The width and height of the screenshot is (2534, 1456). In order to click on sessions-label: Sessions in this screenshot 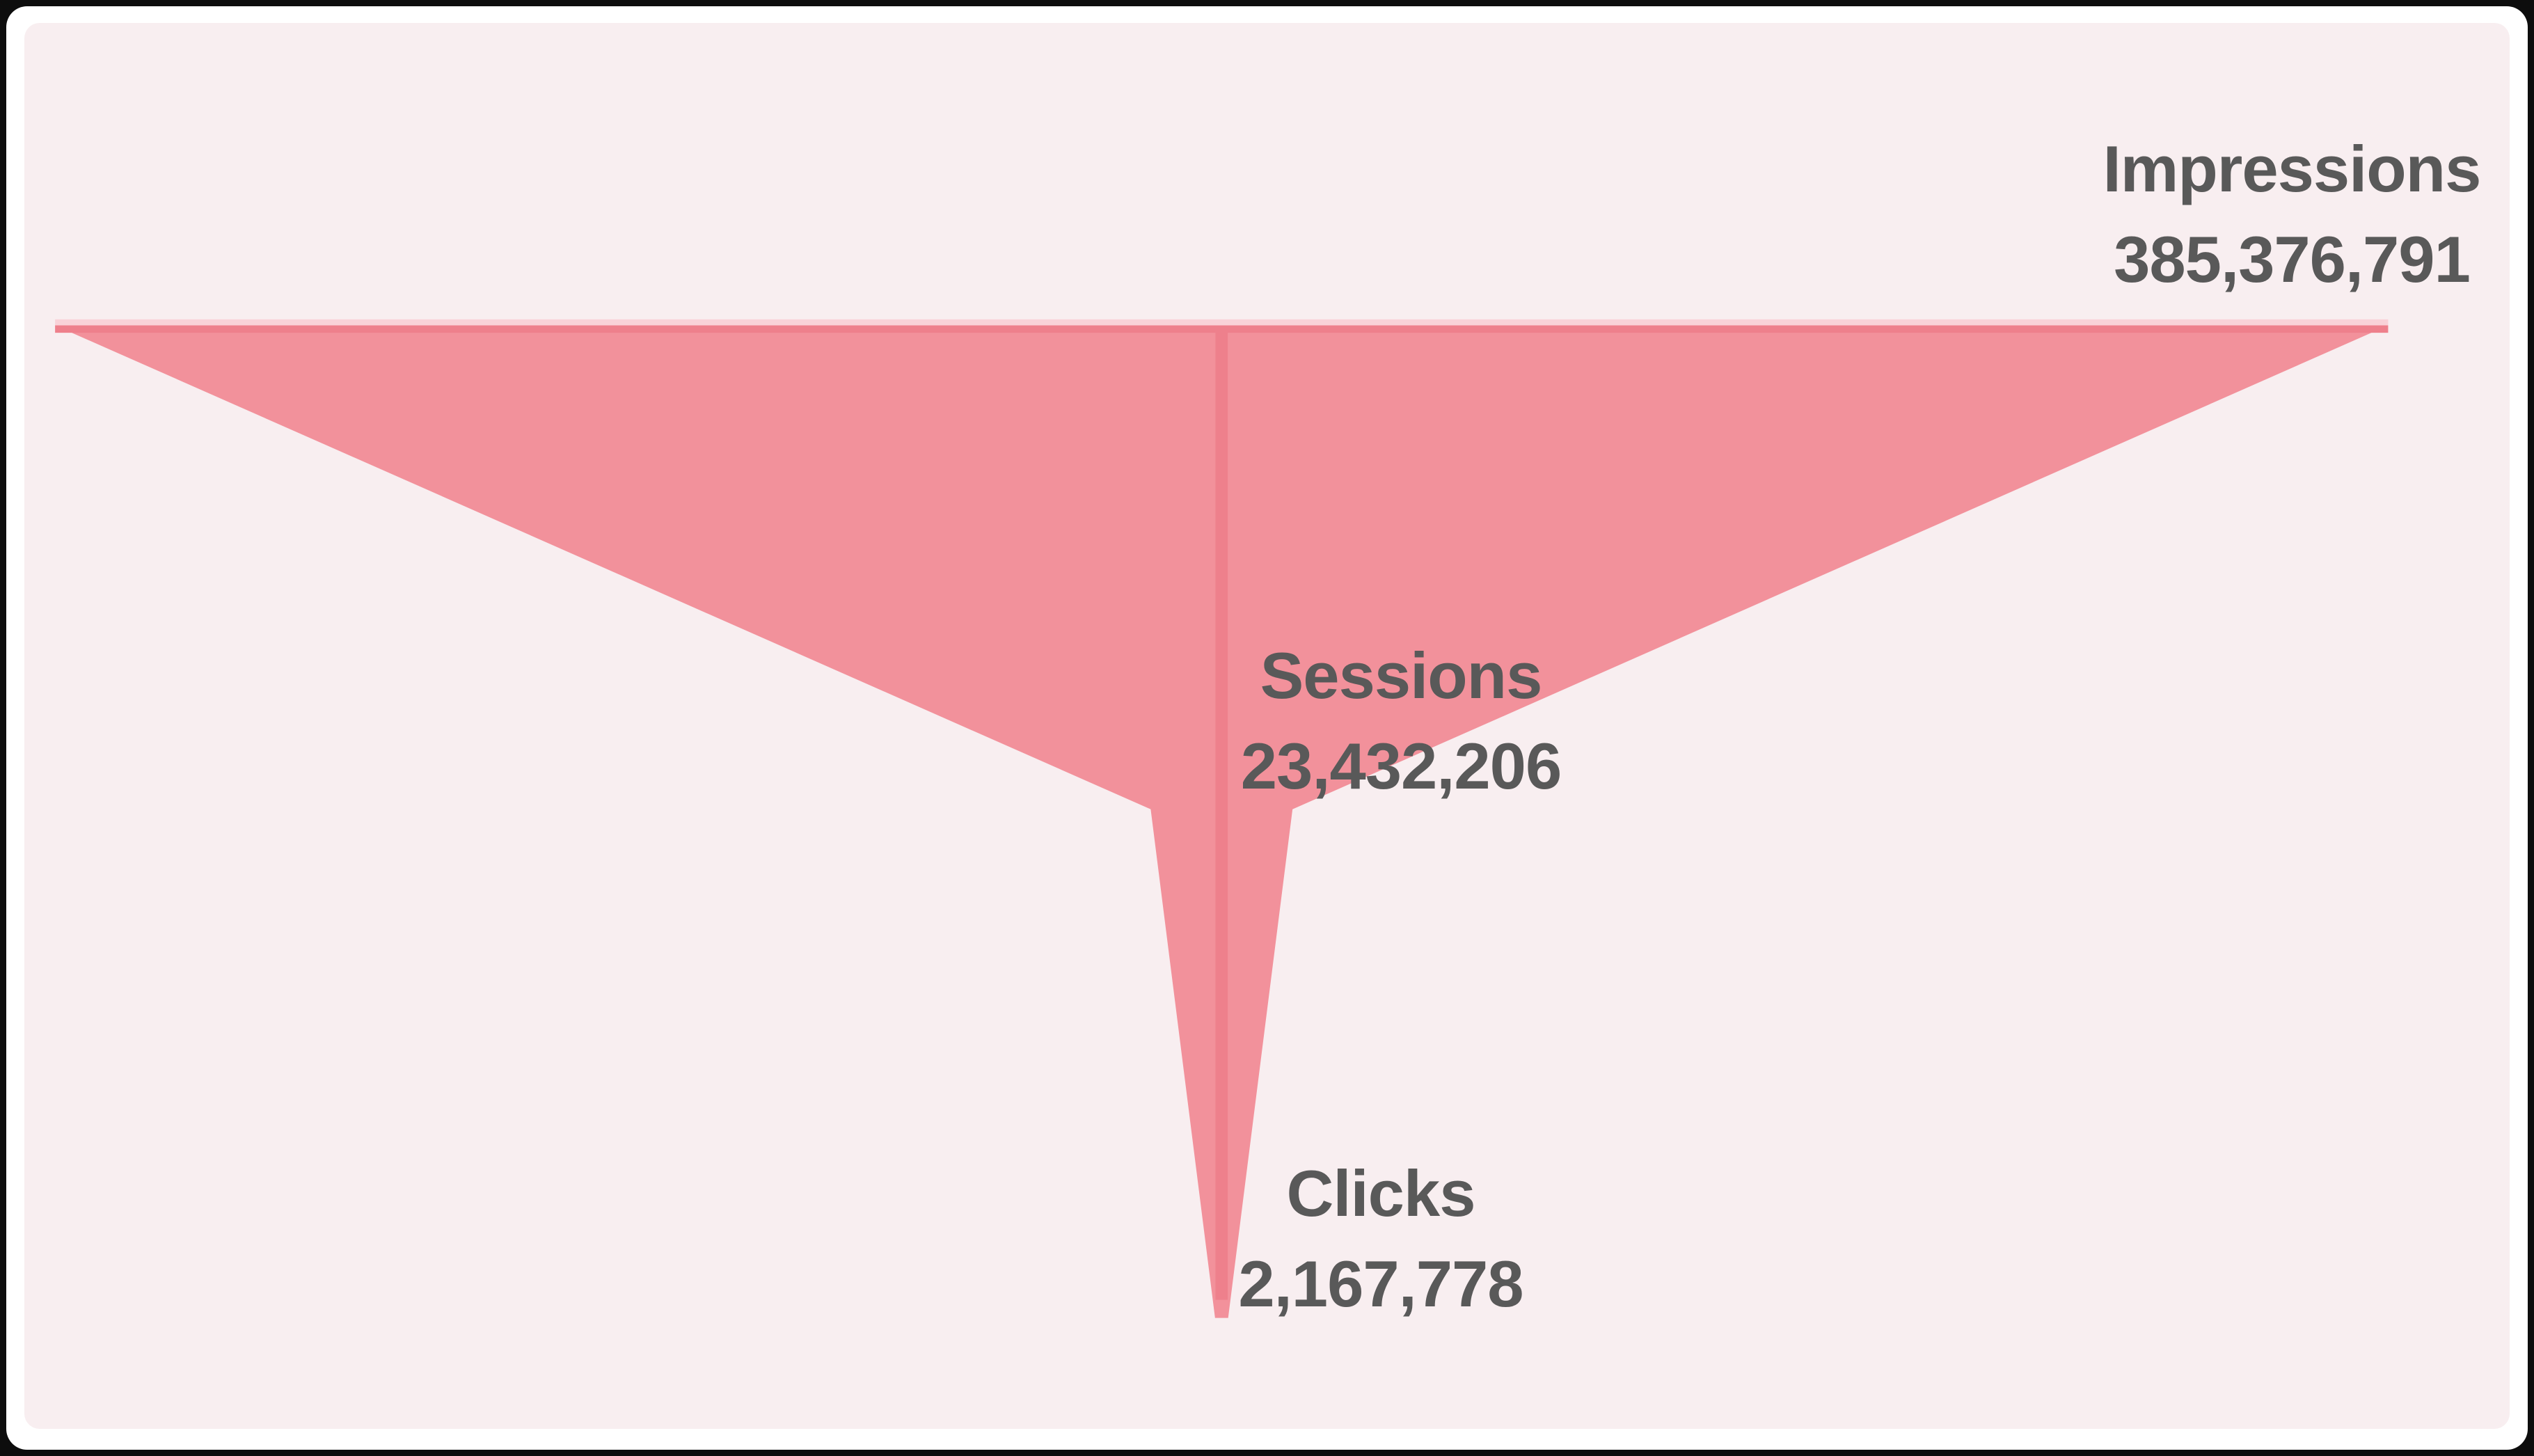, I will do `click(1401, 676)`.